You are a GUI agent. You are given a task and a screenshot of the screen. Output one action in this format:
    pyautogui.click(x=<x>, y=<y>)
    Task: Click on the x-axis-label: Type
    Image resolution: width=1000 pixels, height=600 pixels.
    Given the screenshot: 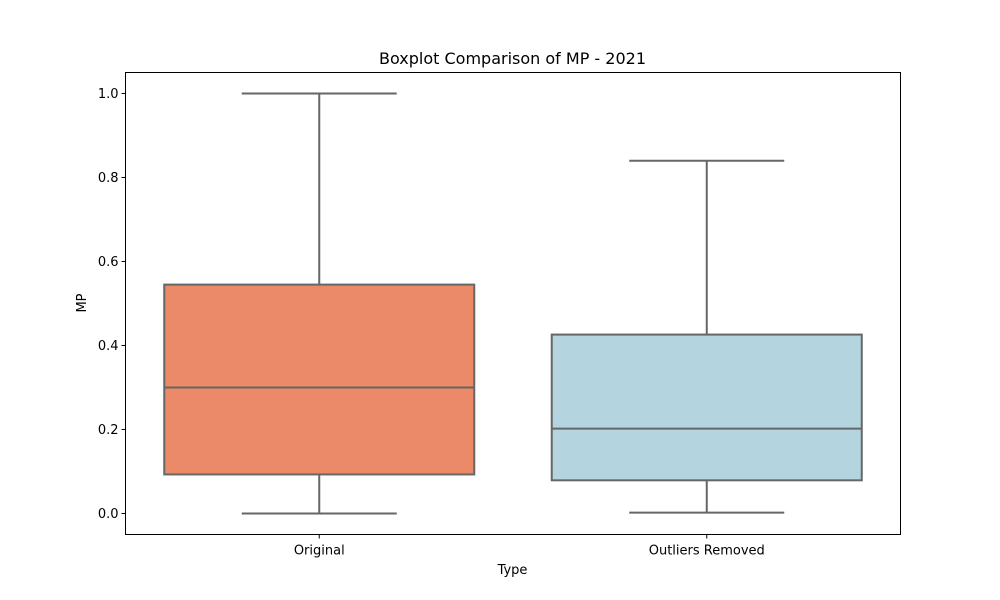 What is the action you would take?
    pyautogui.click(x=512, y=570)
    